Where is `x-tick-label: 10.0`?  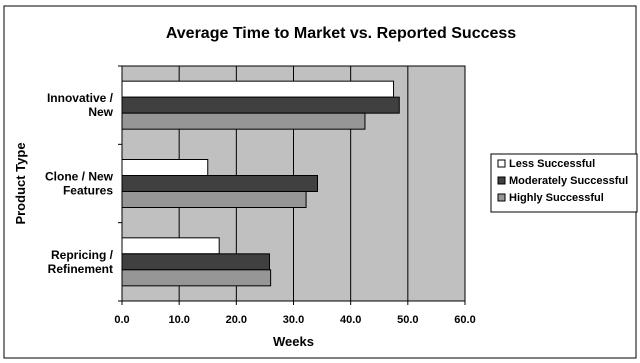 x-tick-label: 10.0 is located at coordinates (178, 320).